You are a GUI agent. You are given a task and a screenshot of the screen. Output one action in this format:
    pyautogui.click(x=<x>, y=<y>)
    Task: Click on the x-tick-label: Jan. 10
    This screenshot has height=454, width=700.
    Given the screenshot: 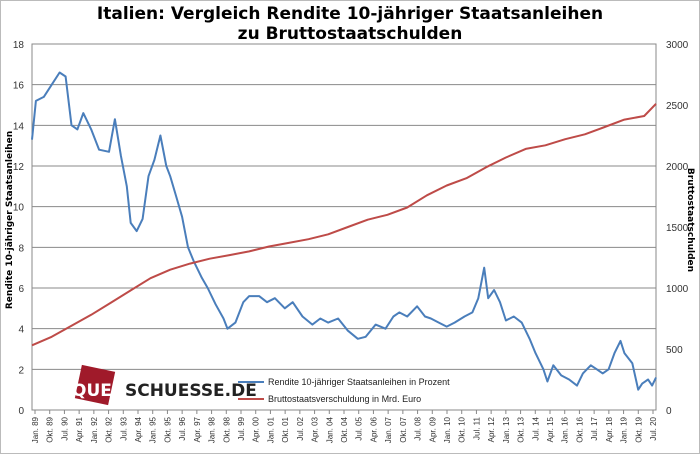 What is the action you would take?
    pyautogui.click(x=447, y=429)
    